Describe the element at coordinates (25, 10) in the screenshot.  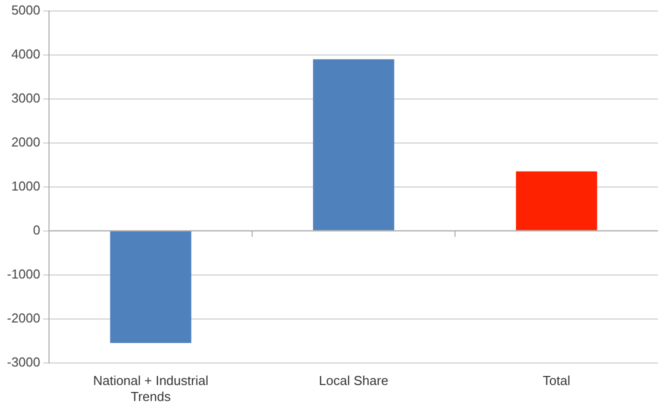
I see `y-tick-label: 5000` at that location.